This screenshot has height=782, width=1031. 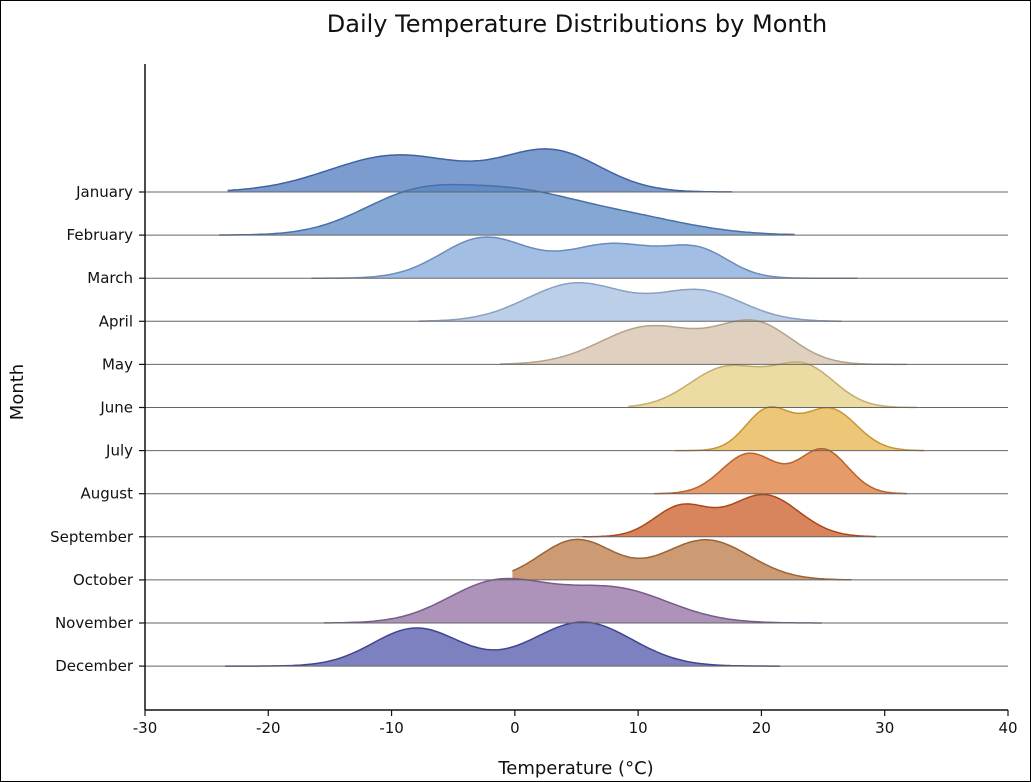 I want to click on x-ticks-group: -30 -20 -10 0 10 20 30 40, so click(x=575, y=723).